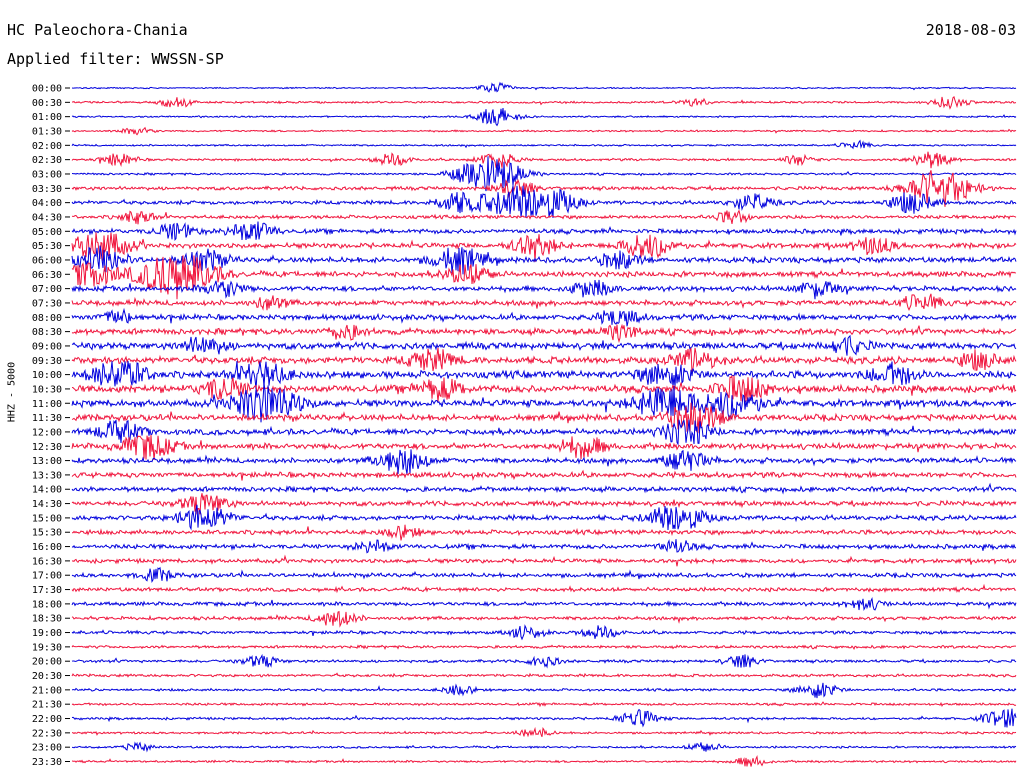  What do you see at coordinates (47, 361) in the screenshot?
I see `row-time-label: 09:30` at bounding box center [47, 361].